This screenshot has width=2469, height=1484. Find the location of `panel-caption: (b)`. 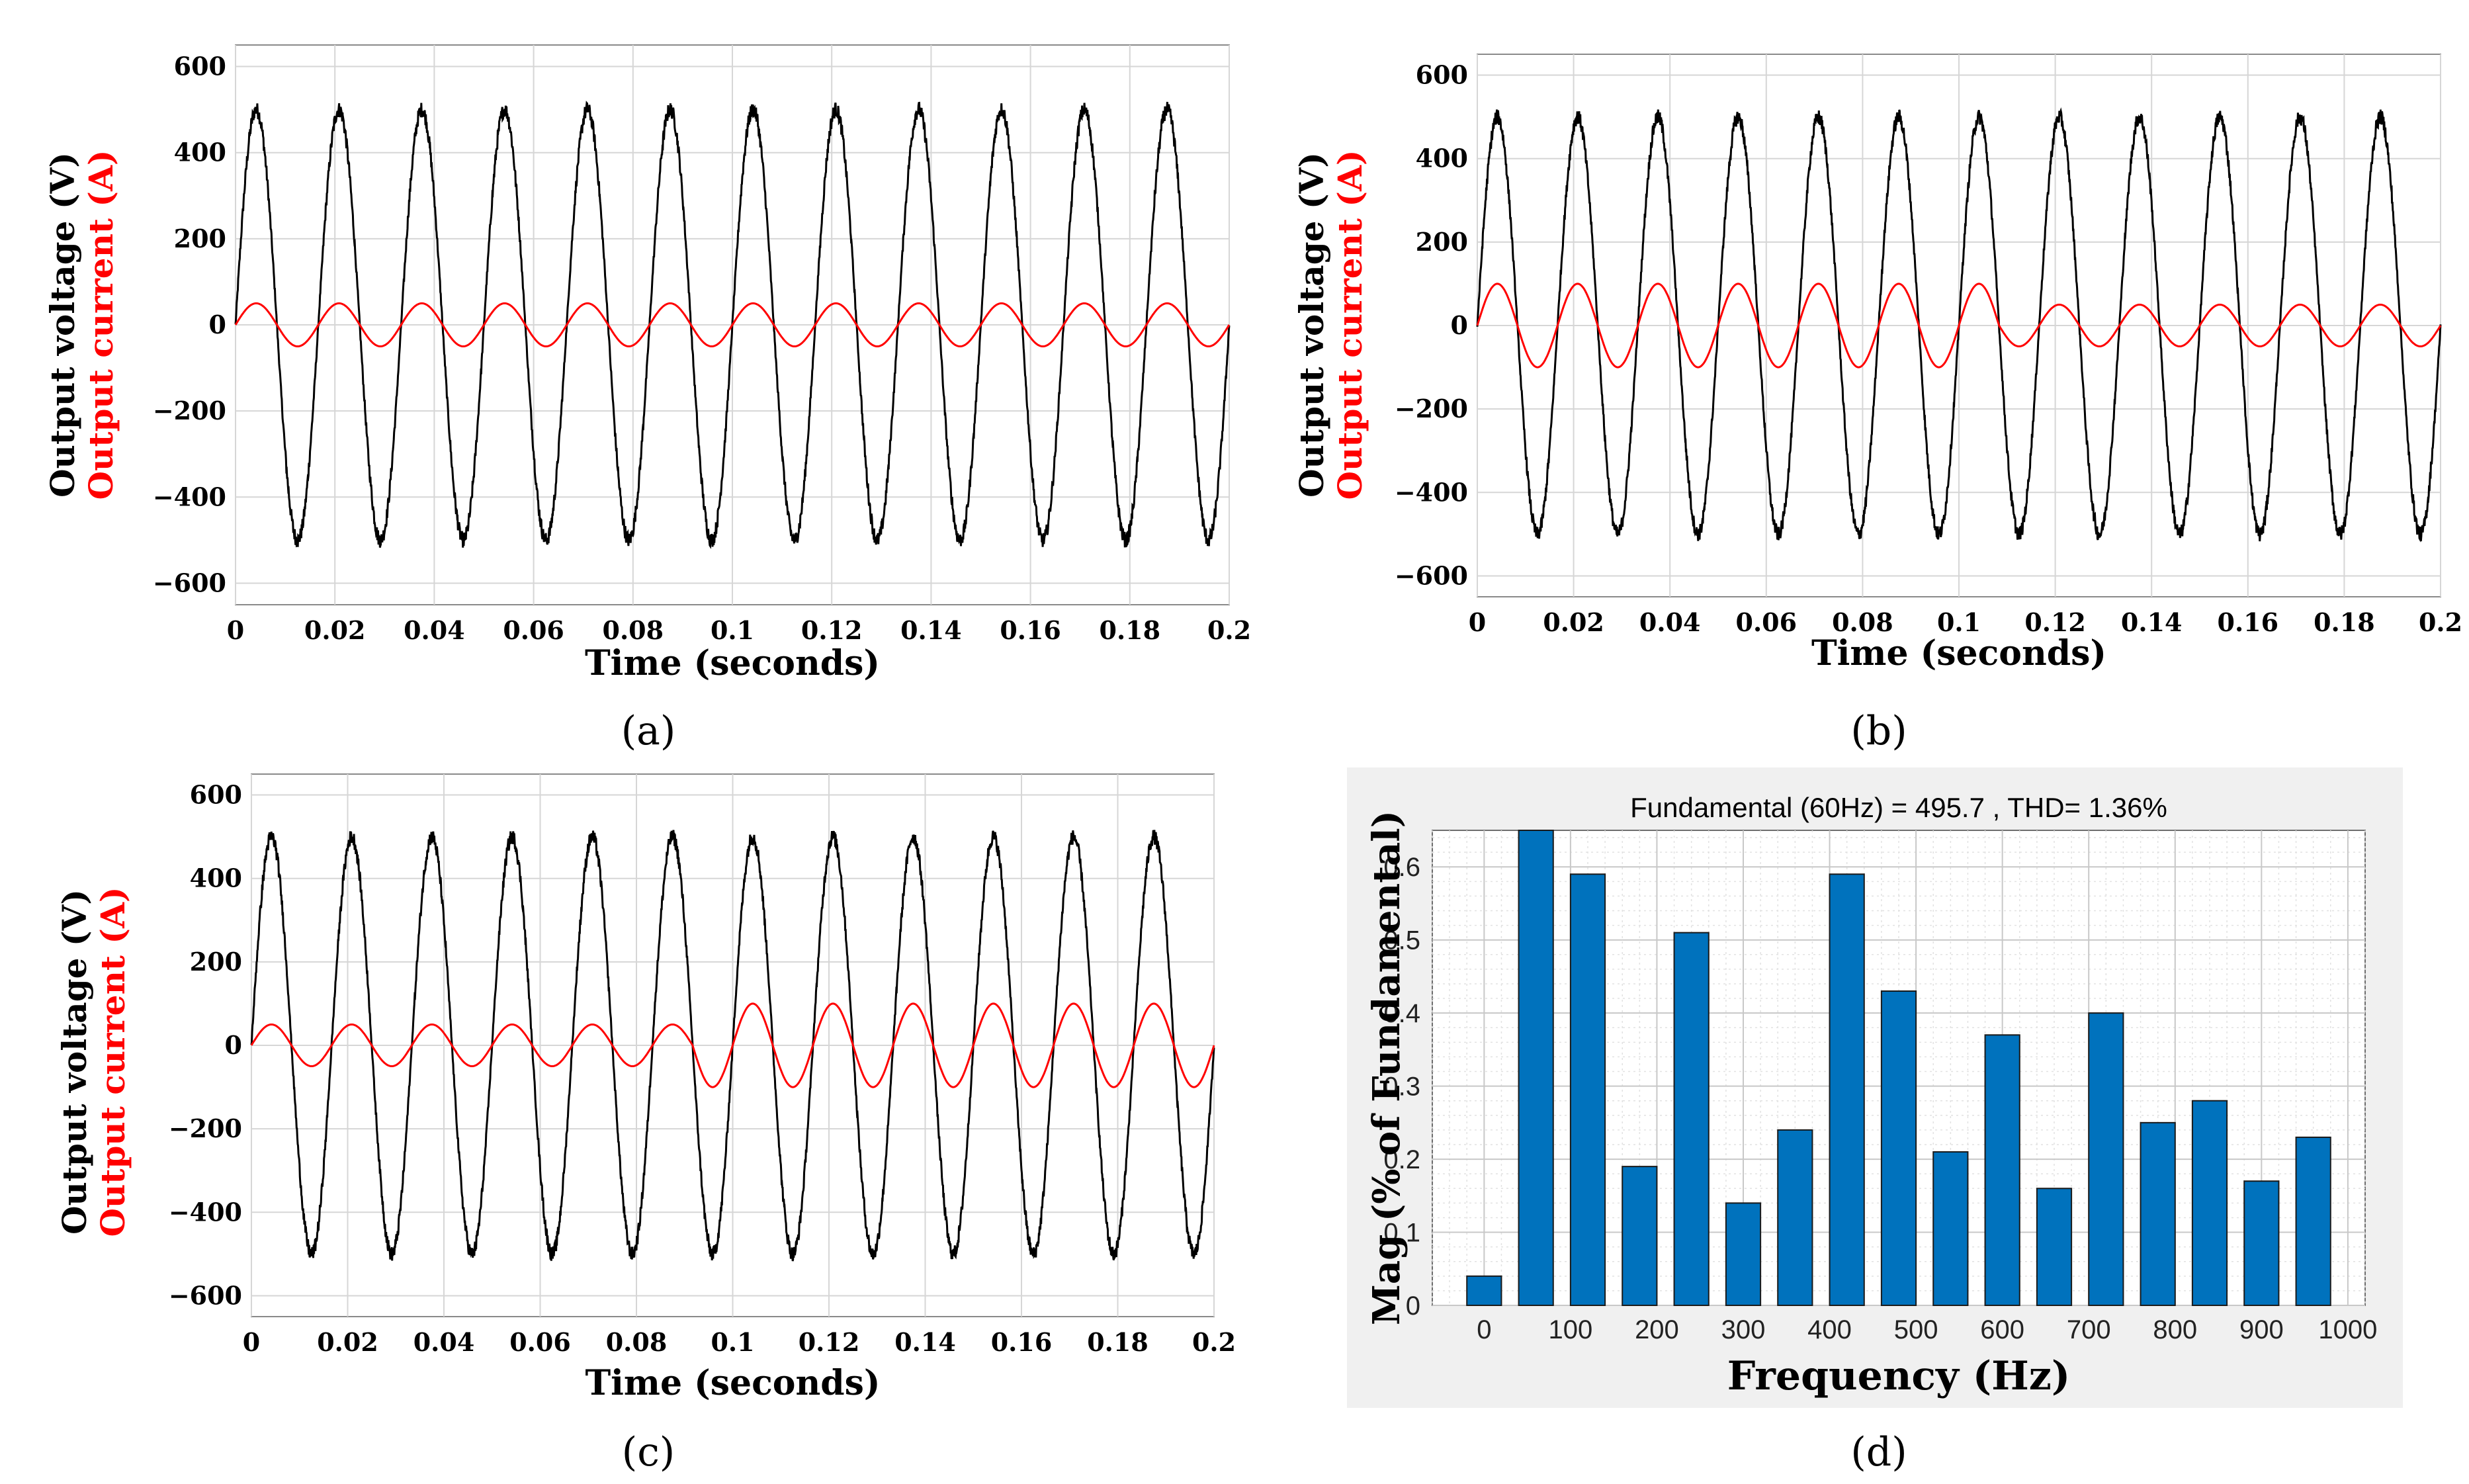

panel-caption: (b) is located at coordinates (1878, 731).